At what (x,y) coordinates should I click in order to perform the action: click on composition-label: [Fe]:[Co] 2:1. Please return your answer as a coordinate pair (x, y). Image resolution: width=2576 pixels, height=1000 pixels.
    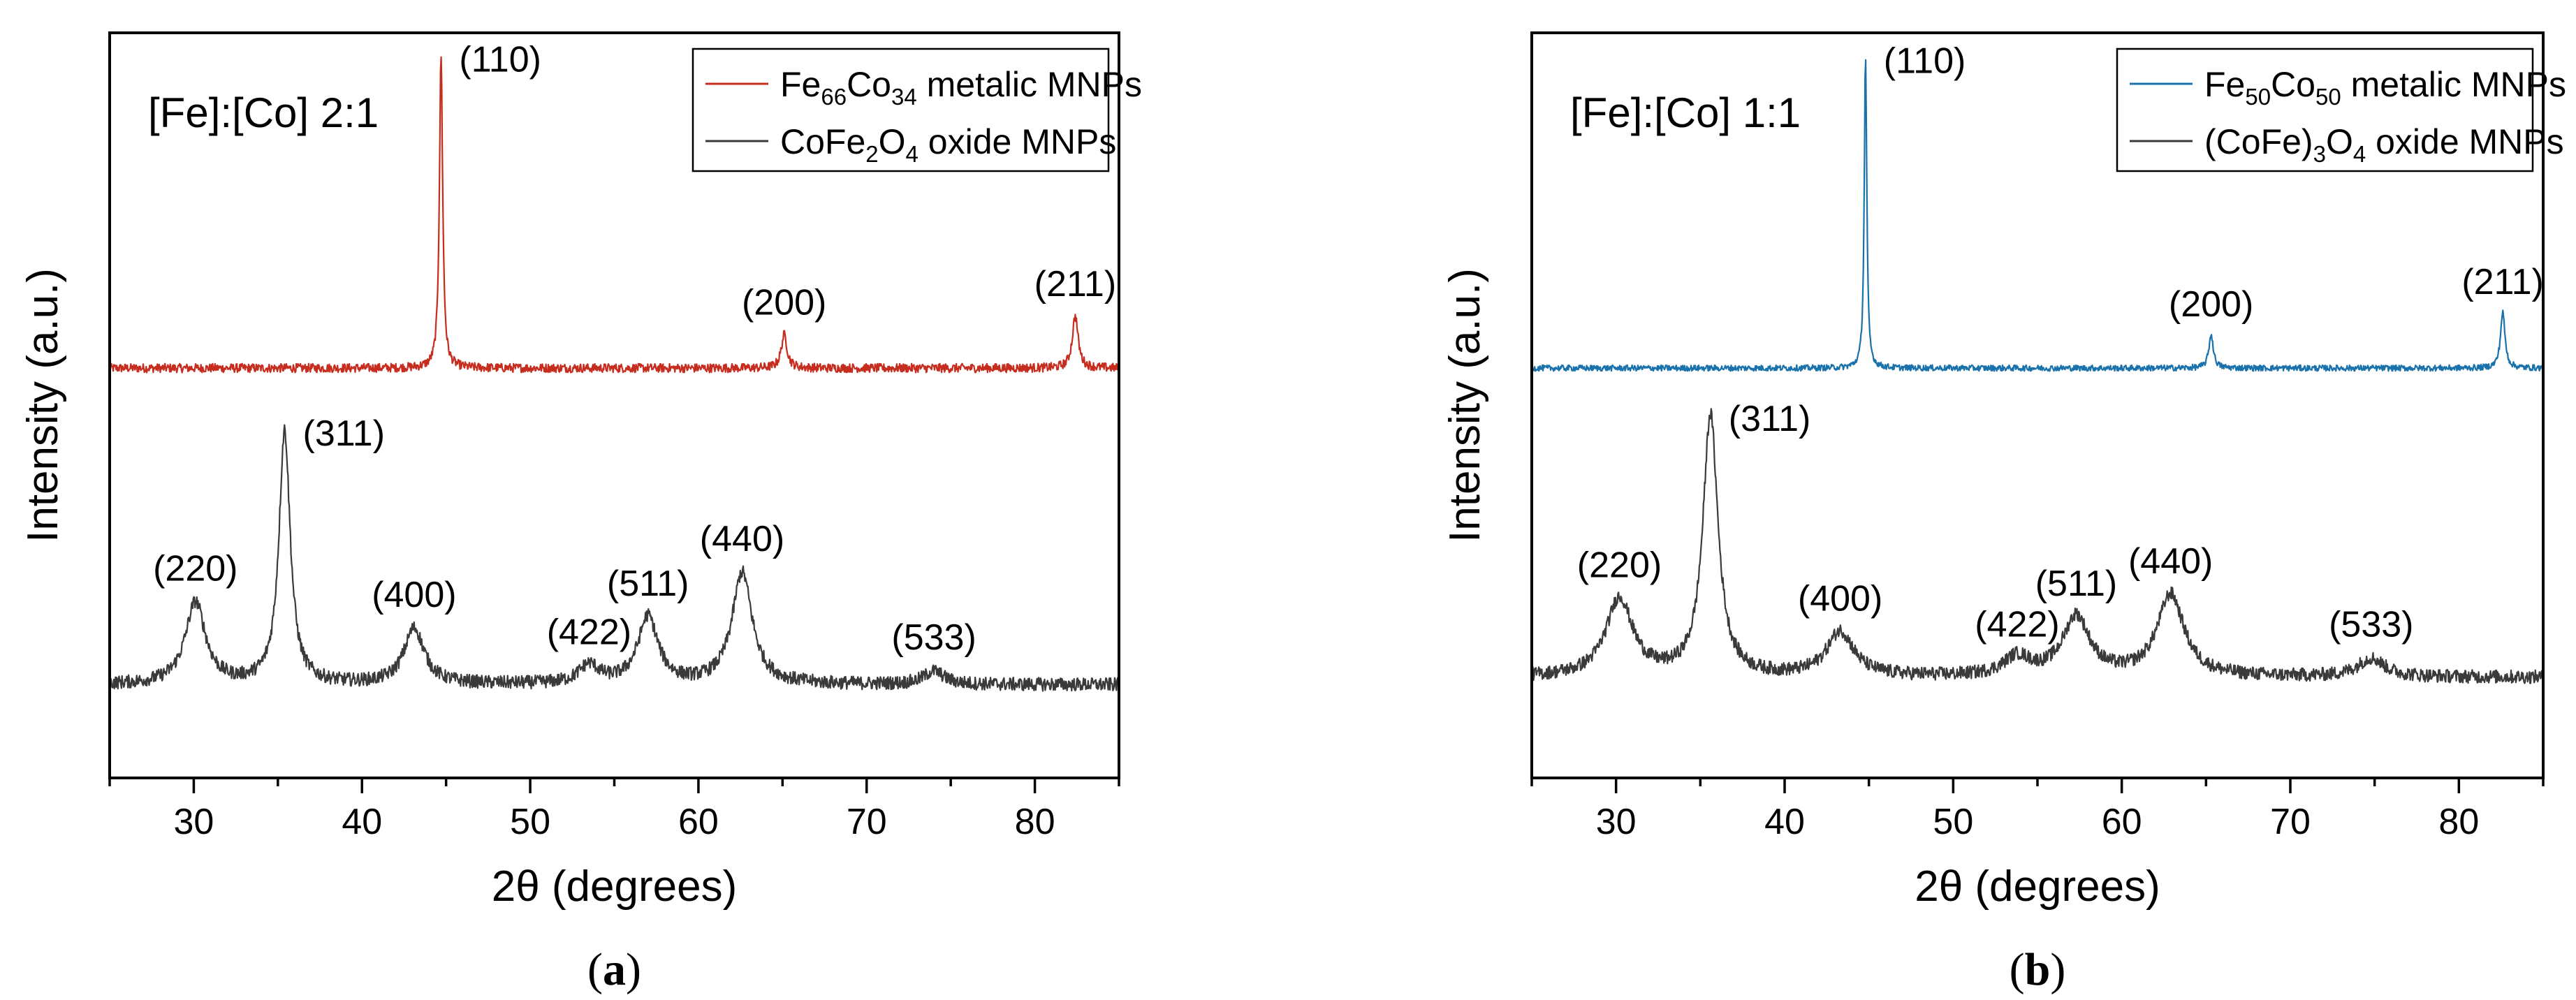
    Looking at the image, I should click on (263, 112).